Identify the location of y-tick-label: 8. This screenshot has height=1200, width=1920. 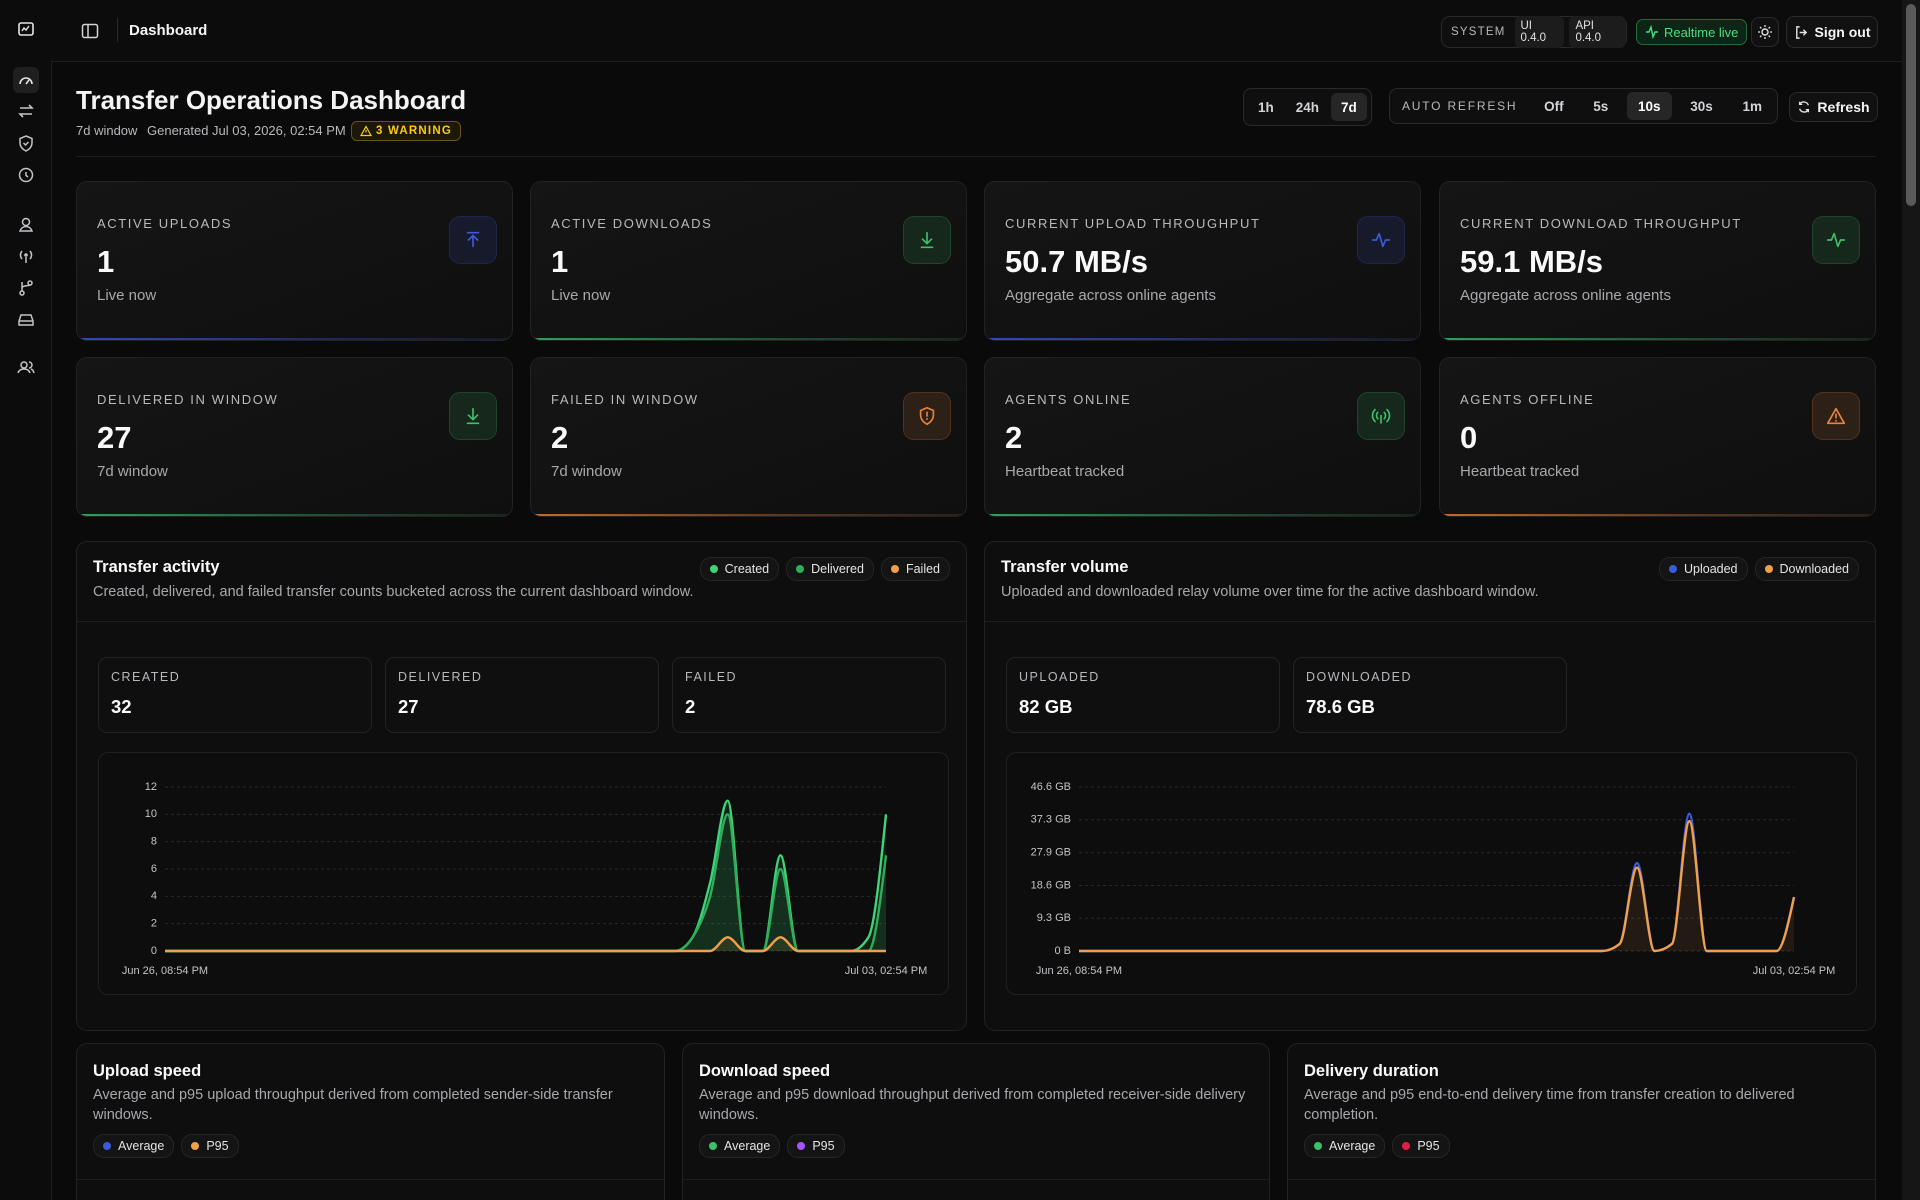
(154, 842).